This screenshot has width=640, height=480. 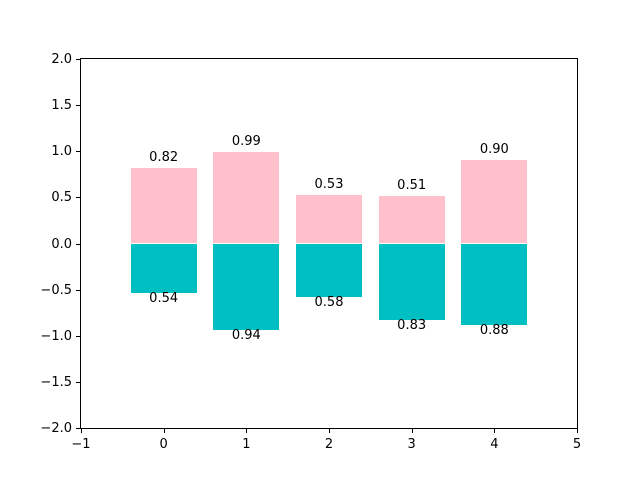 I want to click on y-axis-tick-label: −0.5, so click(x=56, y=290).